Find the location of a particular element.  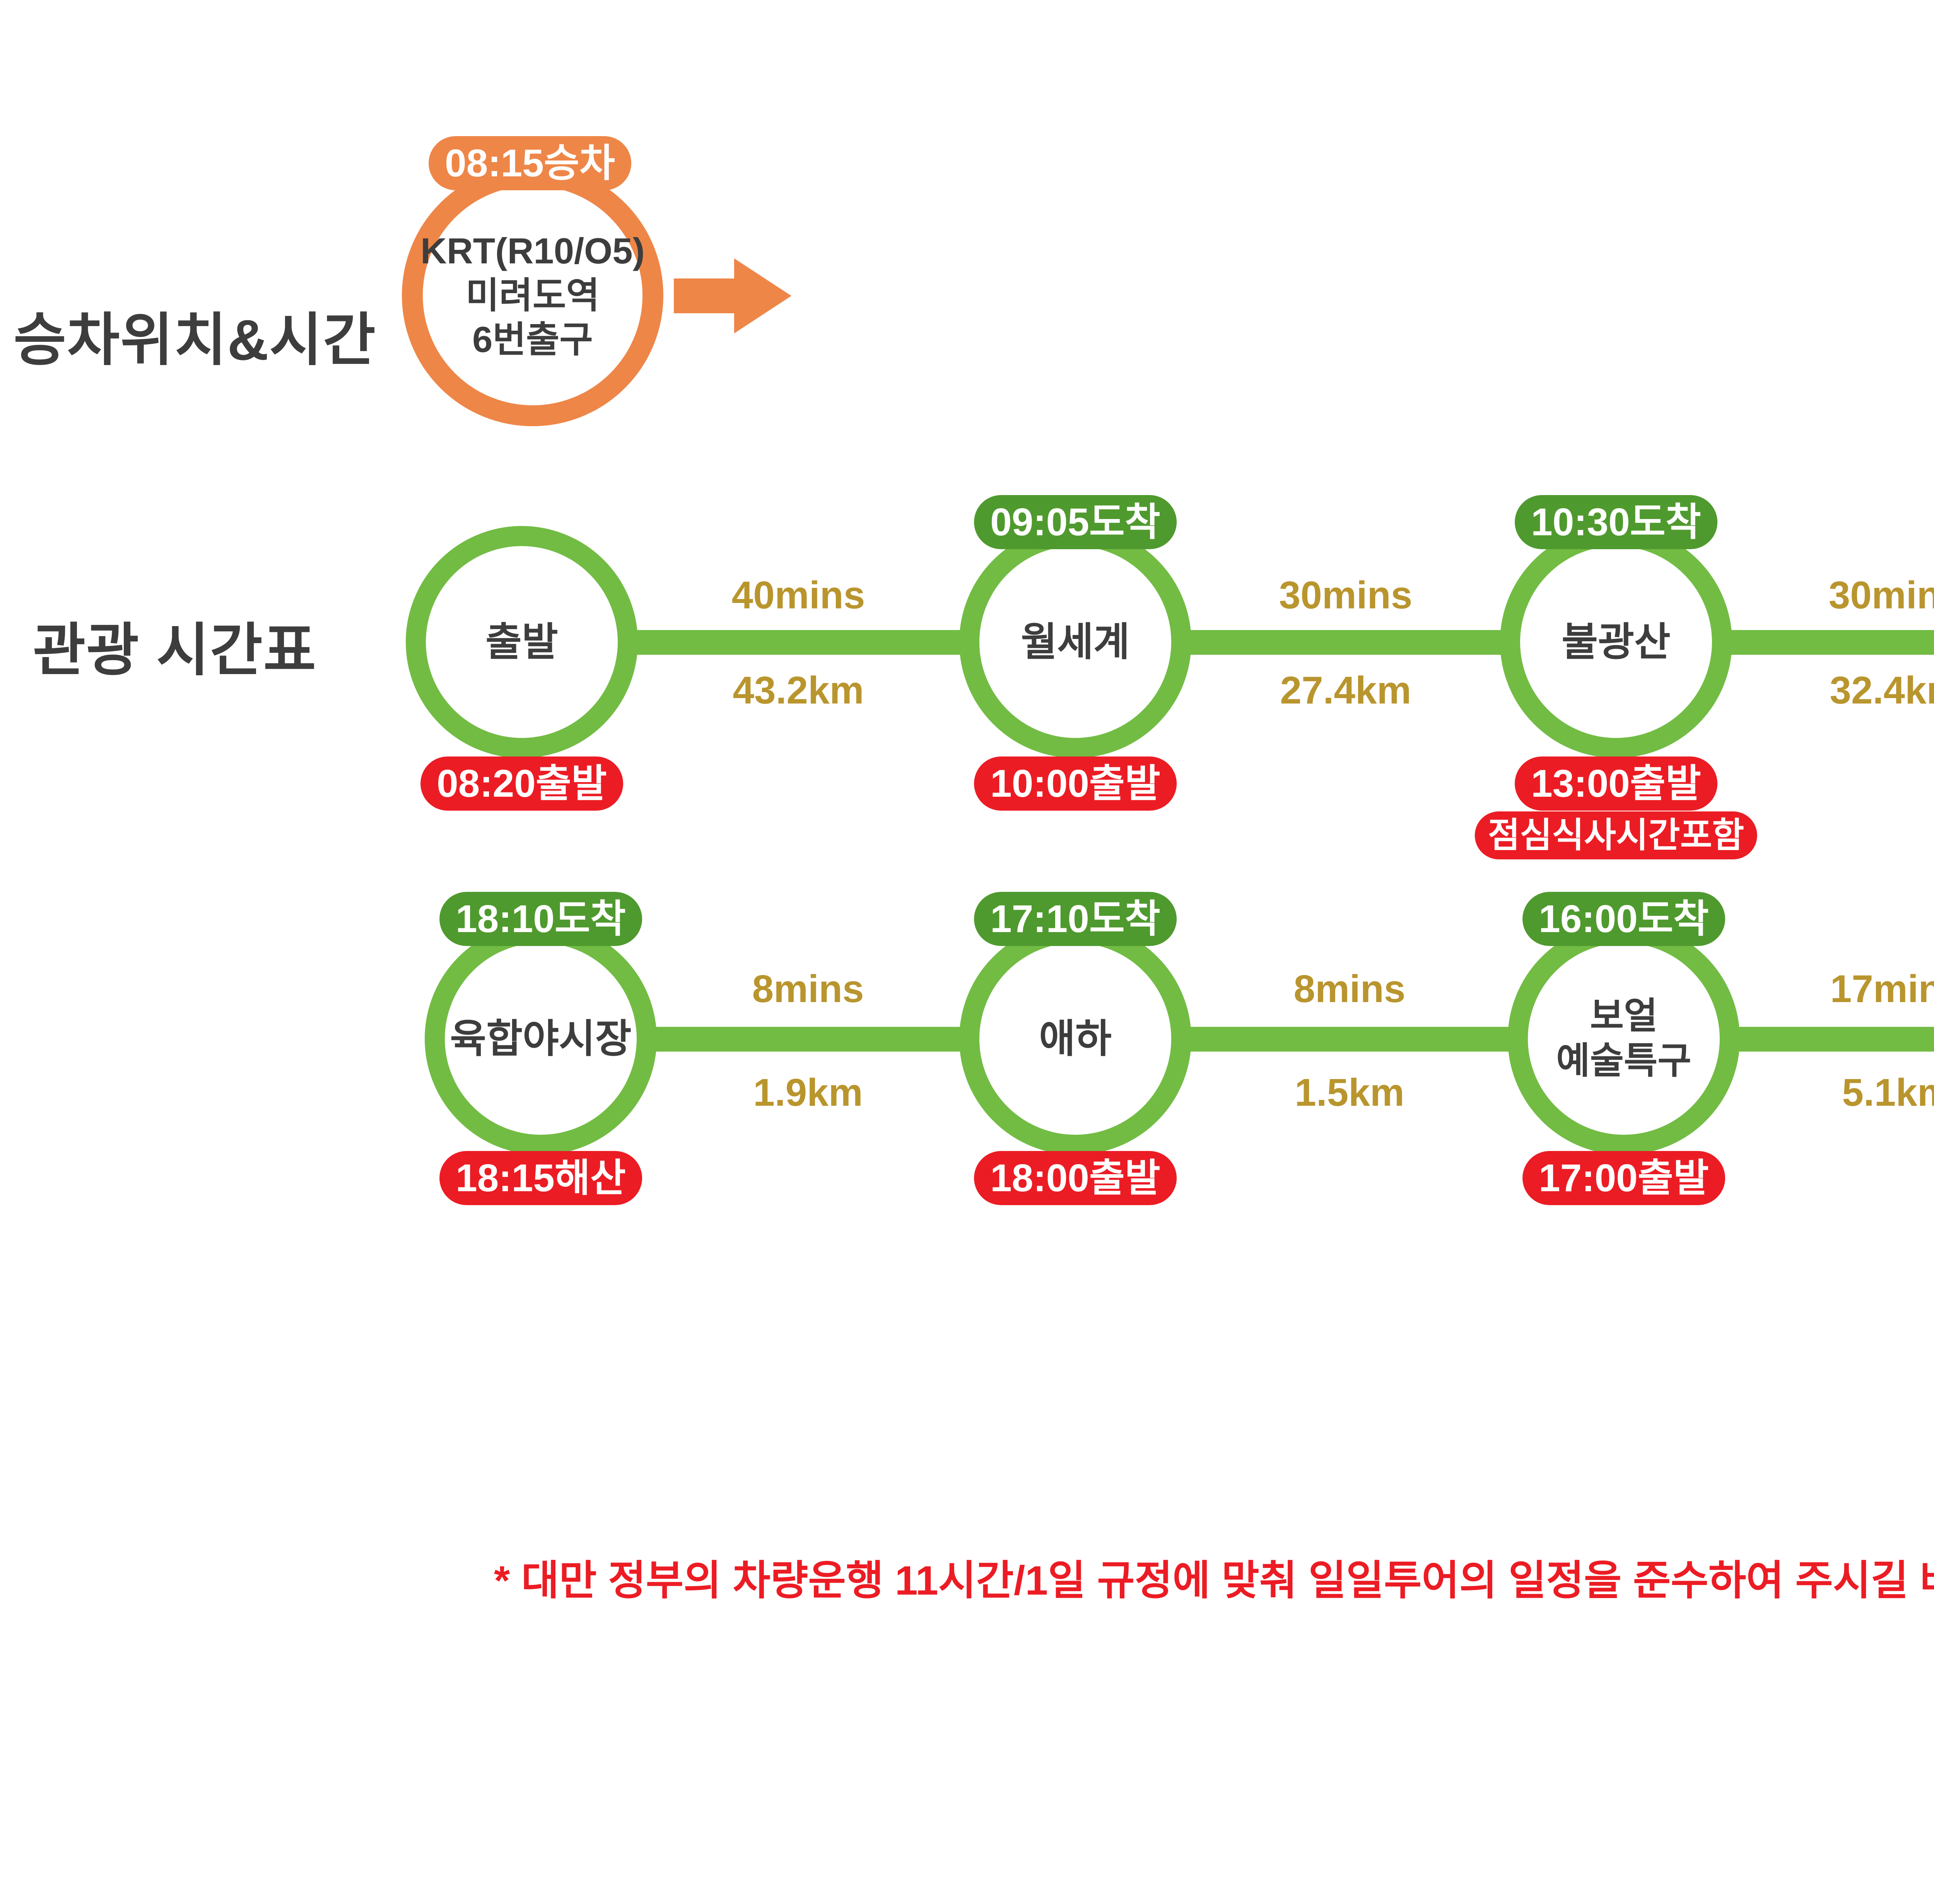

leg-duration-row1-2: 30mins is located at coordinates (1346, 595).